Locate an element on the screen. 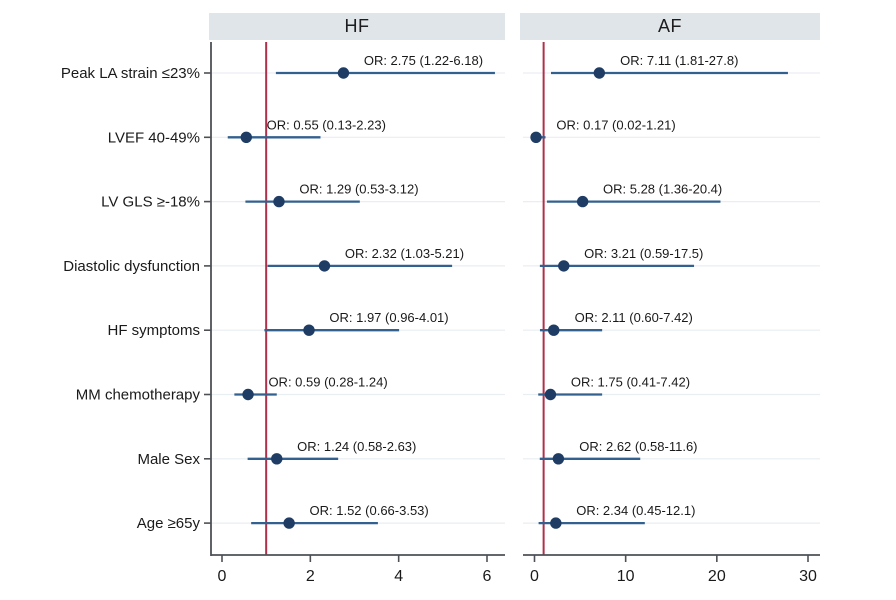  or-label: OR: 2.32 (1.03-5.21) is located at coordinates (404, 253).